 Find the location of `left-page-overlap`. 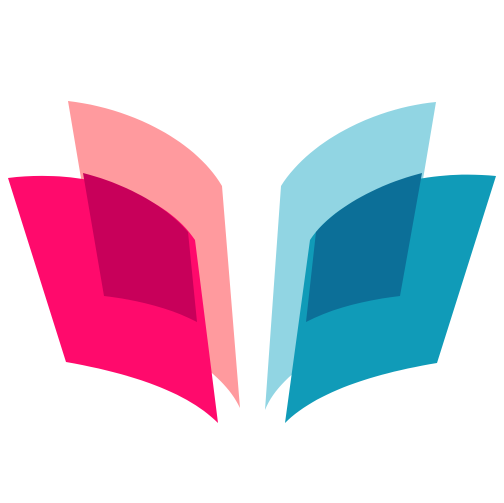

left-page-overlap is located at coordinates (140, 247).